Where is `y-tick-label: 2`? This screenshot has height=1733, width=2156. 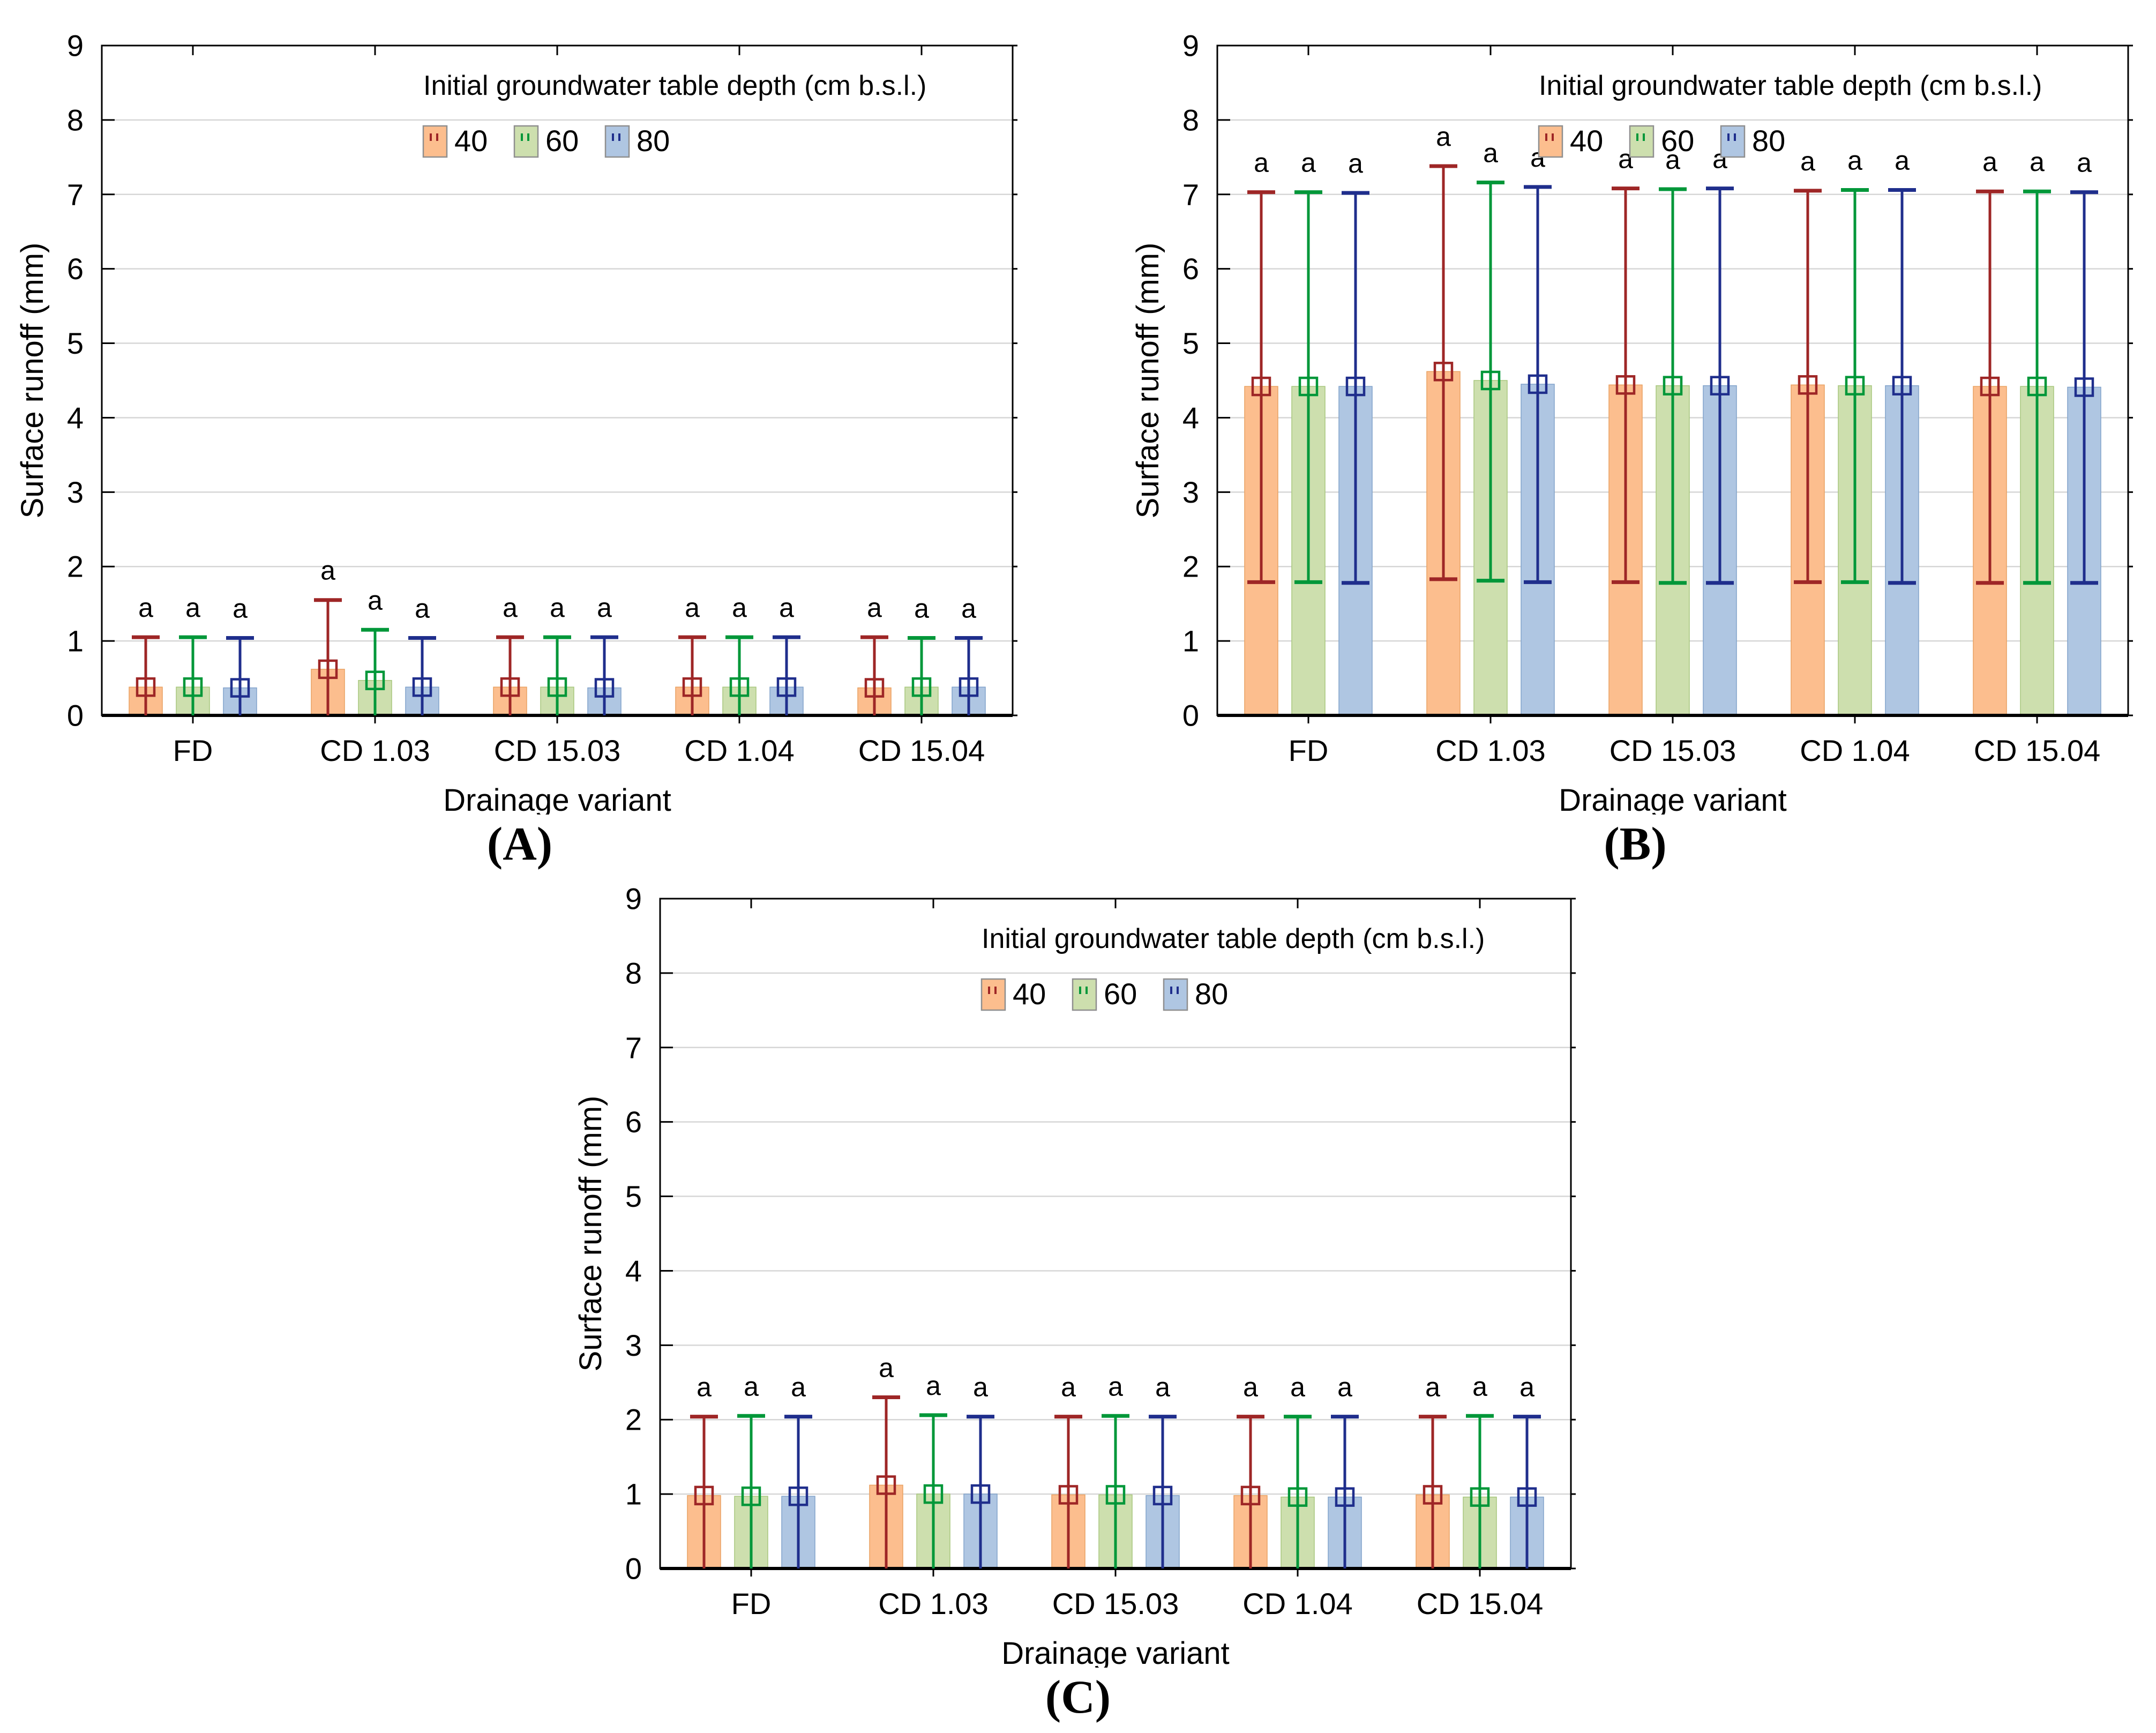
y-tick-label: 2 is located at coordinates (633, 1420).